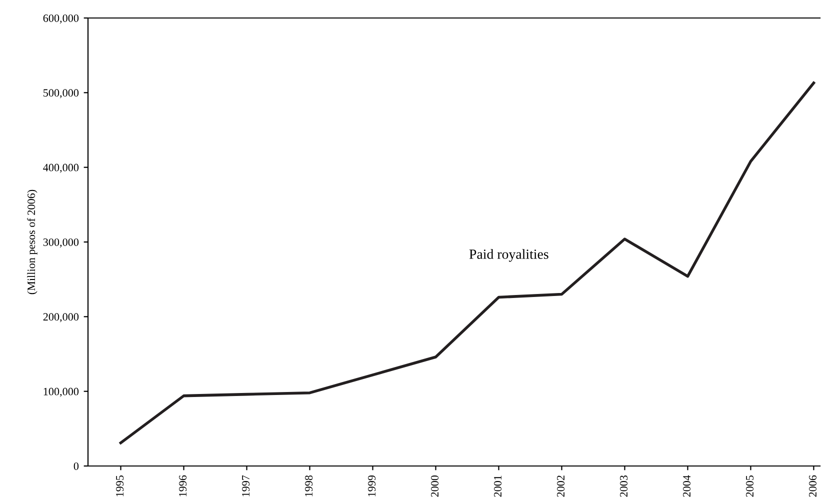 The height and width of the screenshot is (500, 829). I want to click on y-tick-label: 400,000, so click(61, 168).